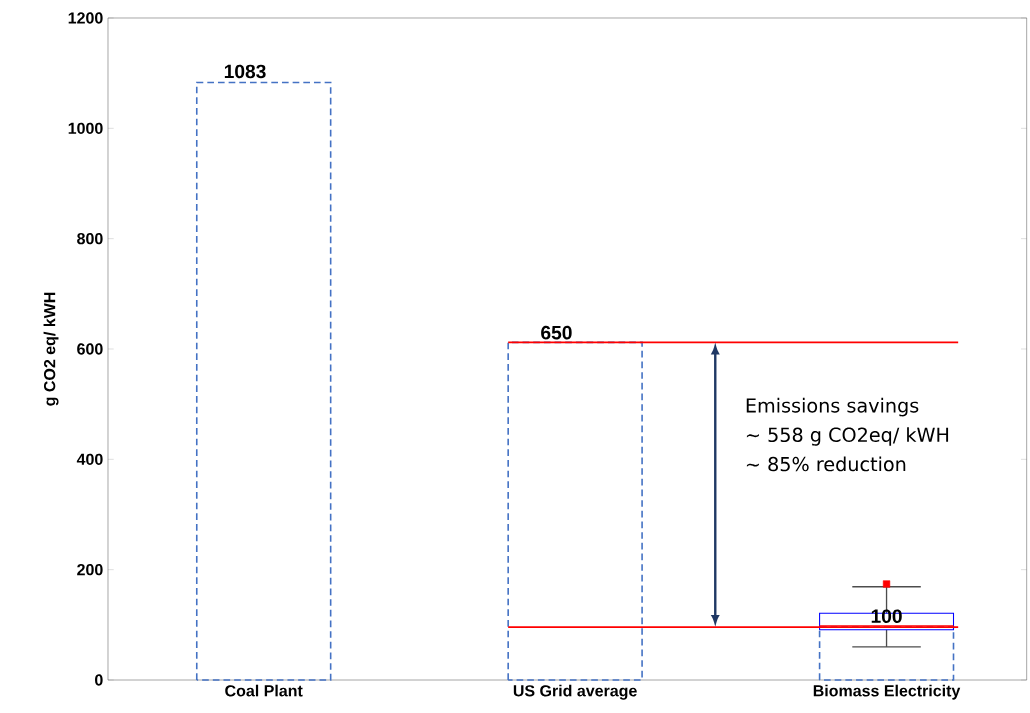 This screenshot has height=713, width=1030. What do you see at coordinates (99, 680) in the screenshot?
I see `y-tick-label: 0` at bounding box center [99, 680].